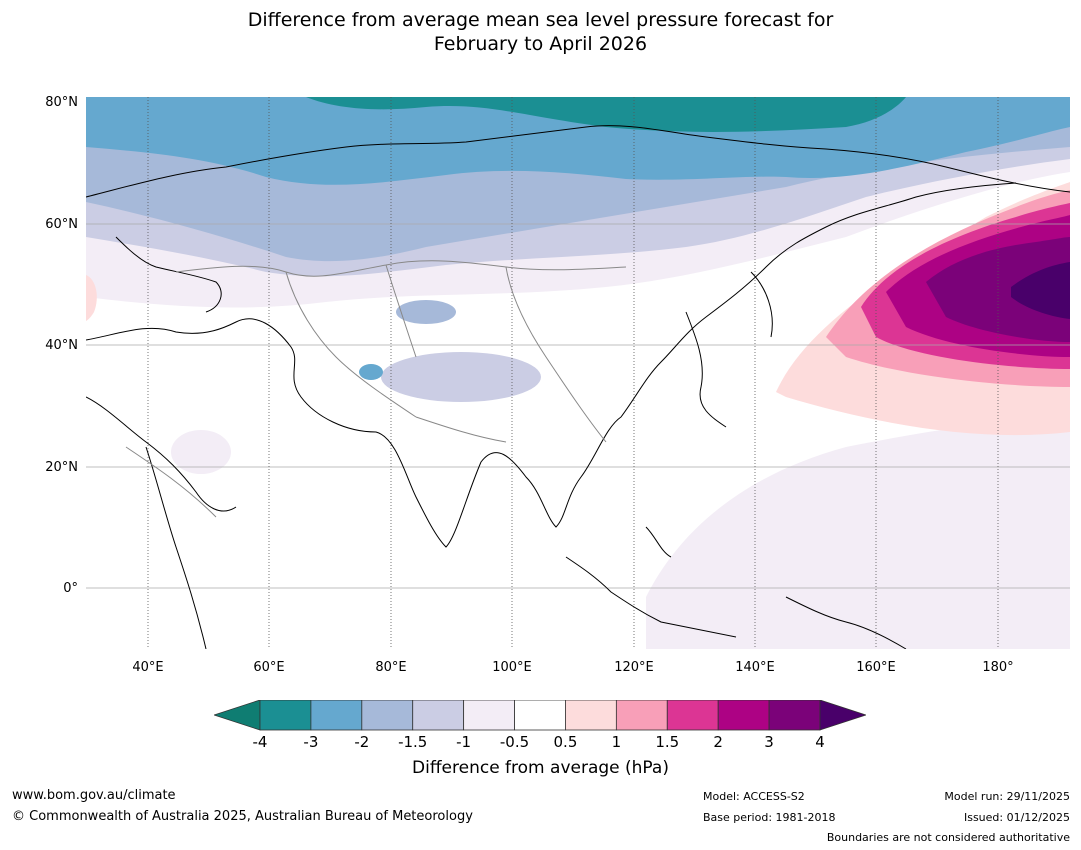  What do you see at coordinates (1007, 796) in the screenshot?
I see `footer-model-run: Model run: 29/11/2025` at bounding box center [1007, 796].